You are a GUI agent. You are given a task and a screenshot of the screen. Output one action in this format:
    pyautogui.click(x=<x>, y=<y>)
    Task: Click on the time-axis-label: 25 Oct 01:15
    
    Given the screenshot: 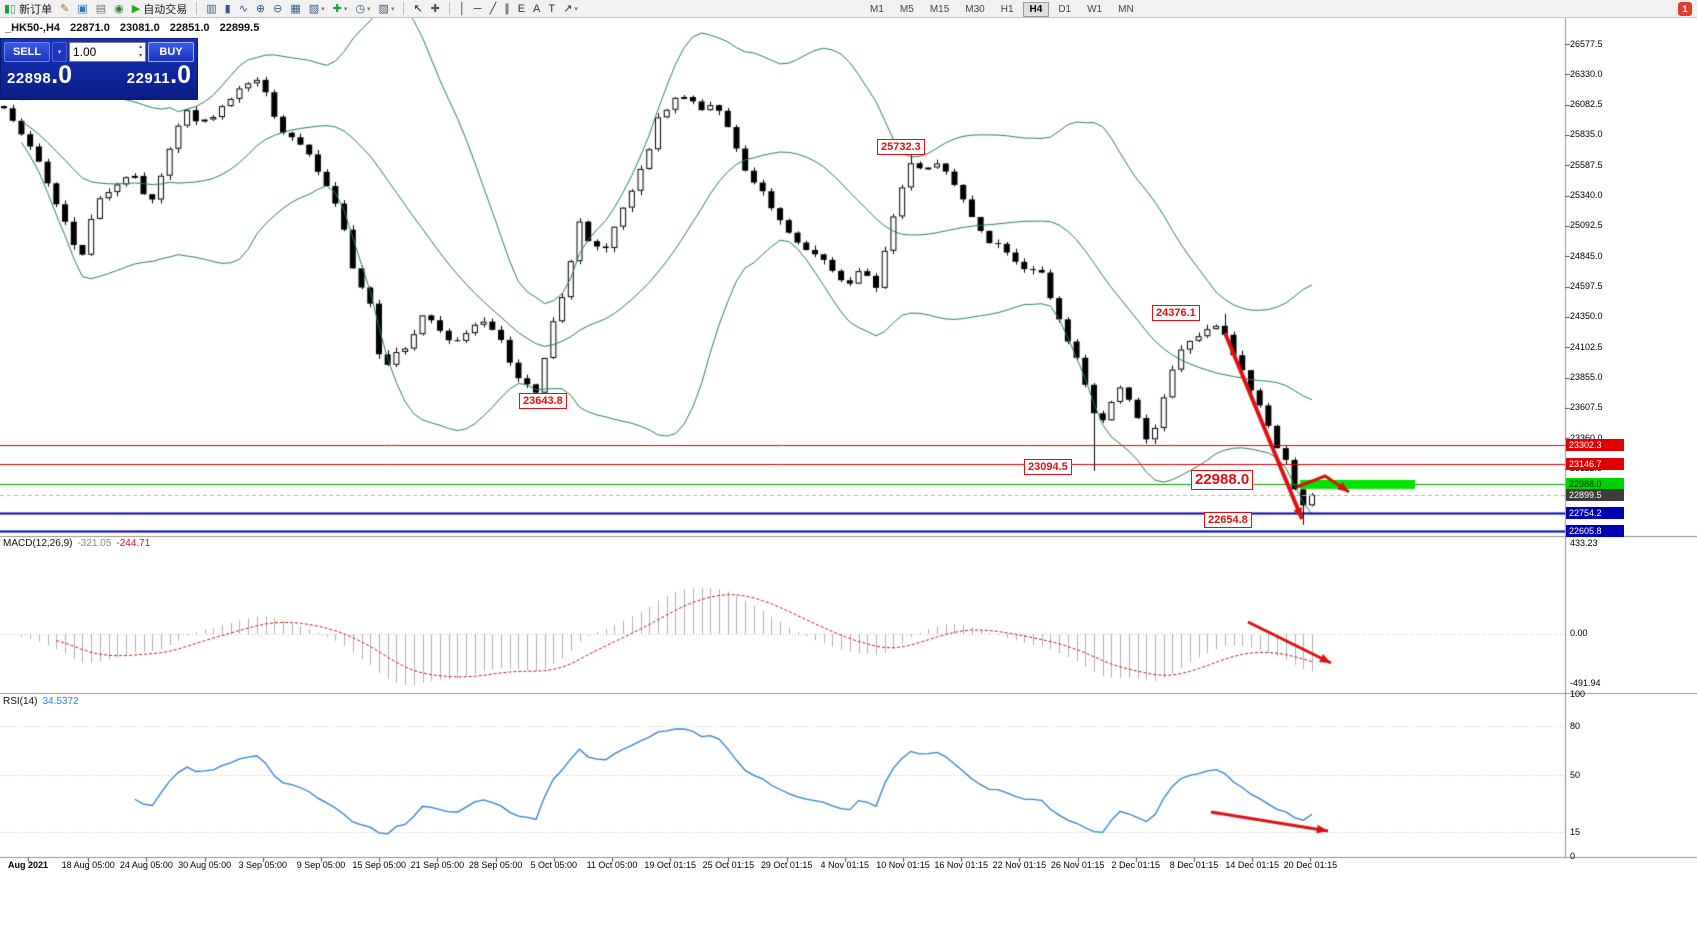 What is the action you would take?
    pyautogui.click(x=728, y=865)
    